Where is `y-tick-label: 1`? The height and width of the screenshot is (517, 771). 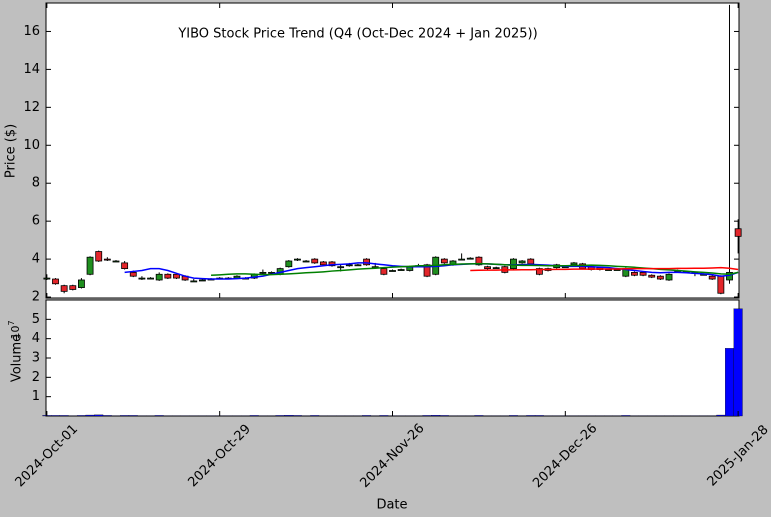 y-tick-label: 1 is located at coordinates (36, 396).